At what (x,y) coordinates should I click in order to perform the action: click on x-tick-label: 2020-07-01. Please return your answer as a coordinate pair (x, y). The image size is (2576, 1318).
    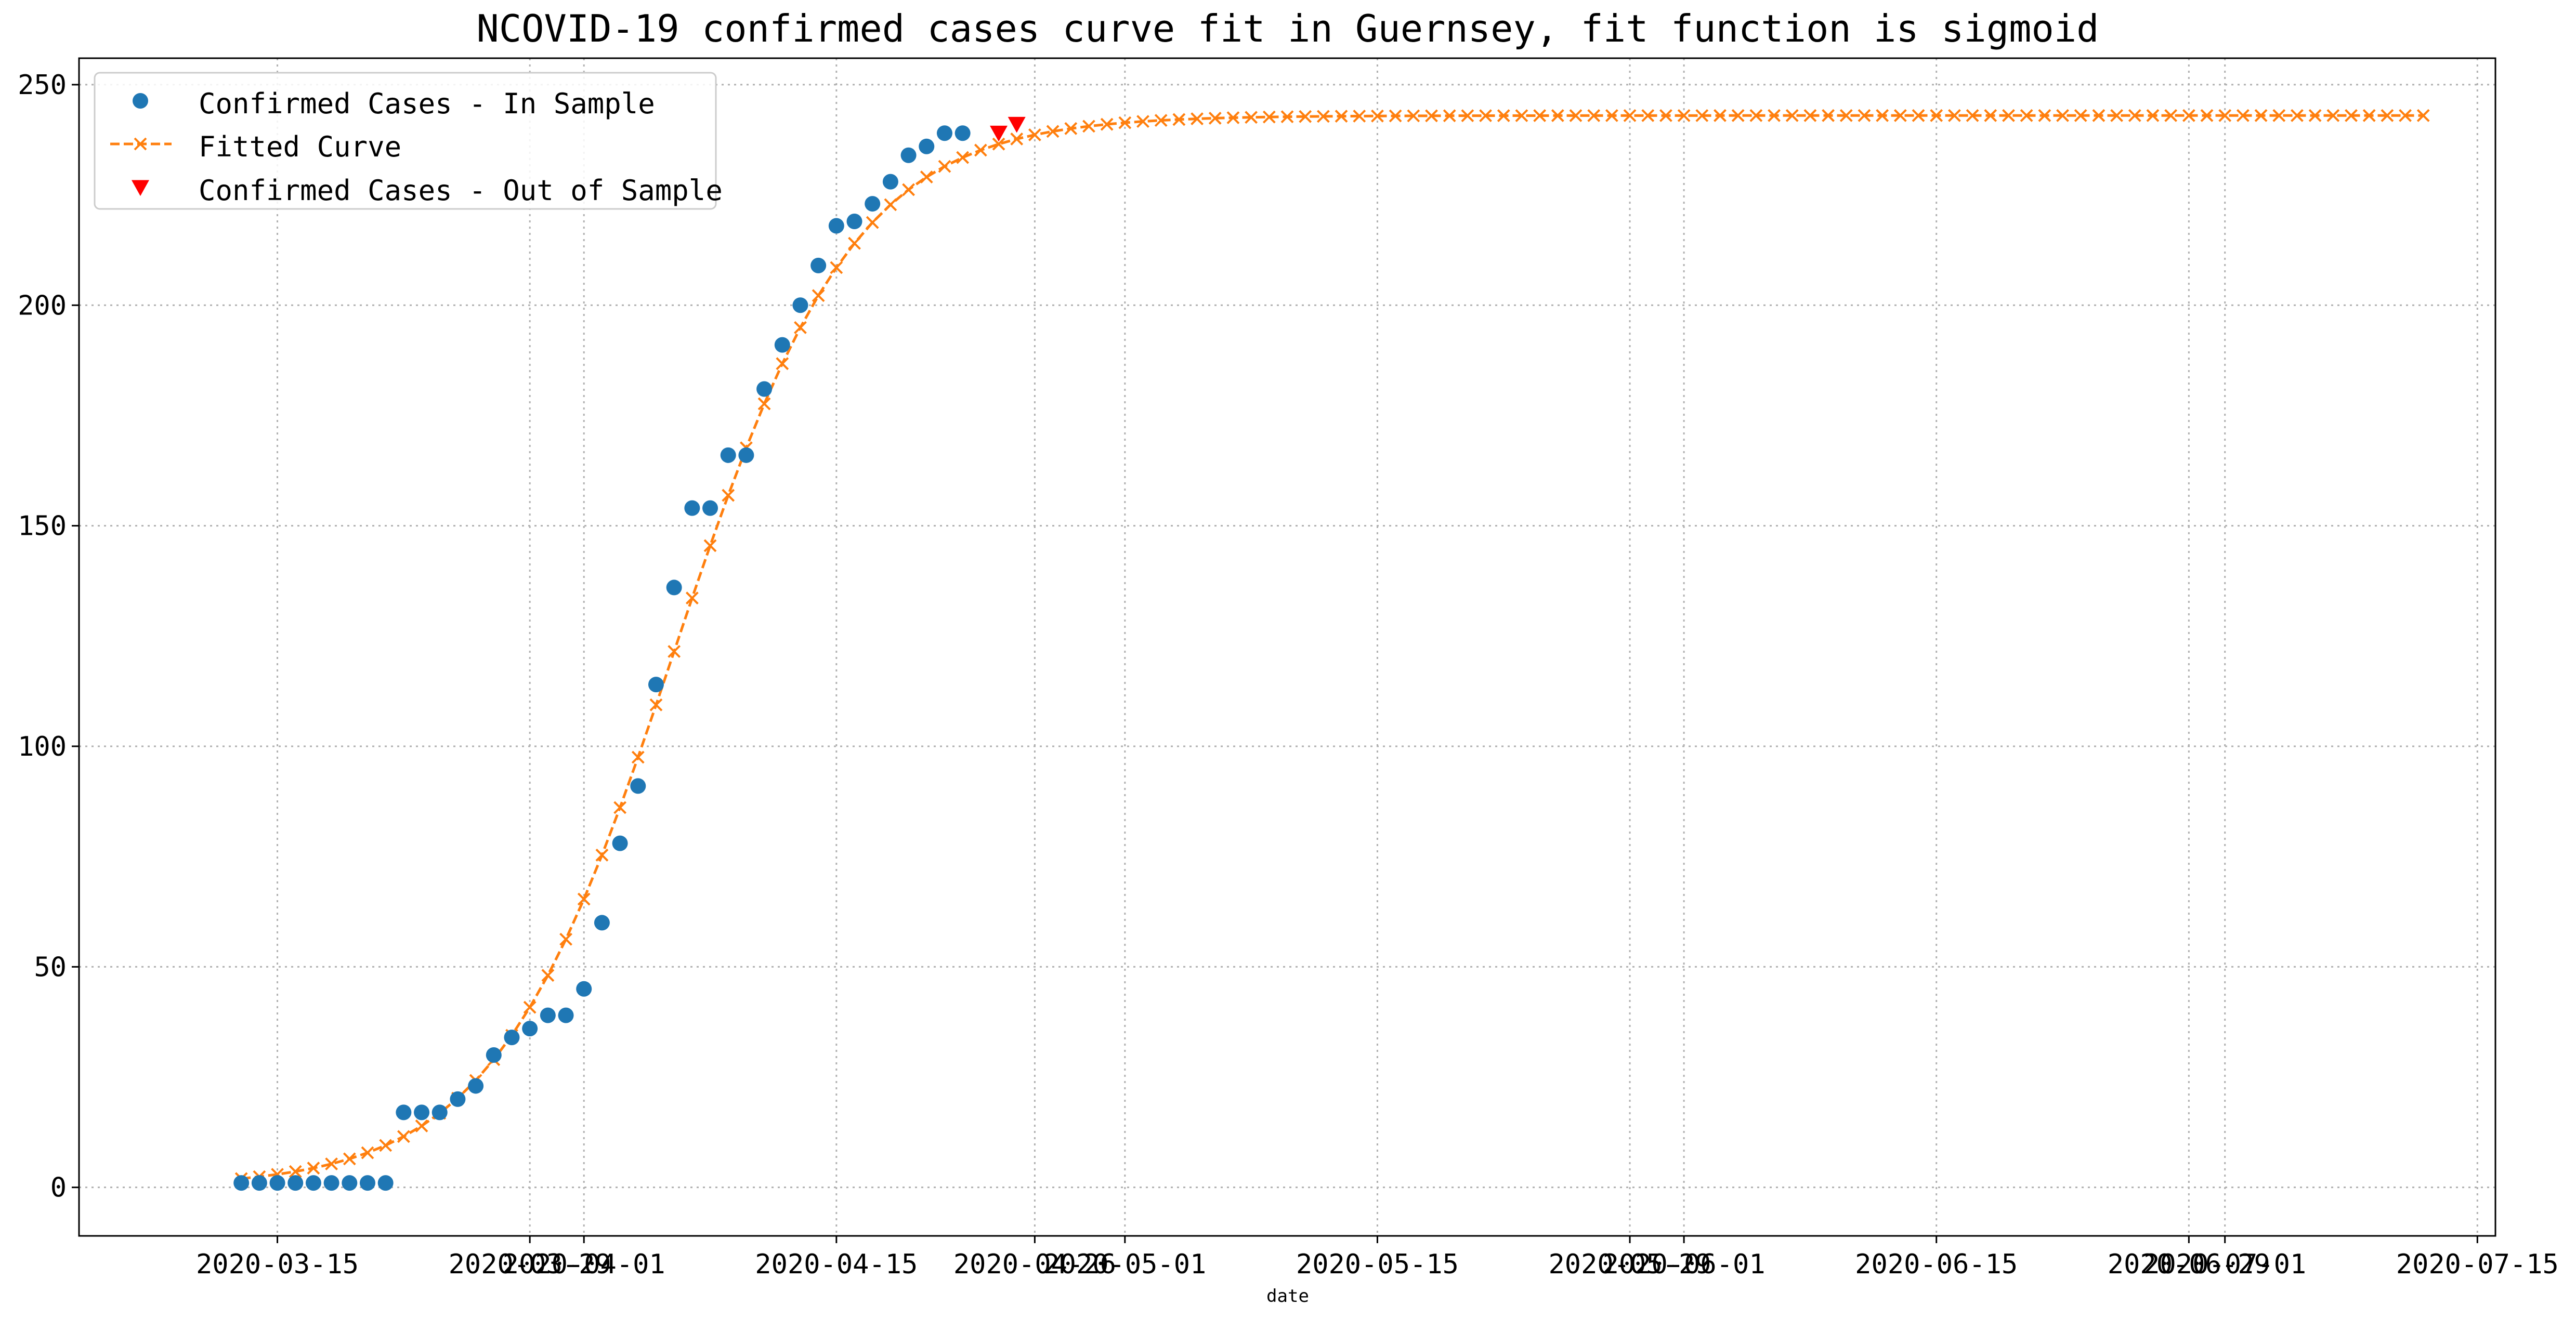
    Looking at the image, I should click on (2224, 1264).